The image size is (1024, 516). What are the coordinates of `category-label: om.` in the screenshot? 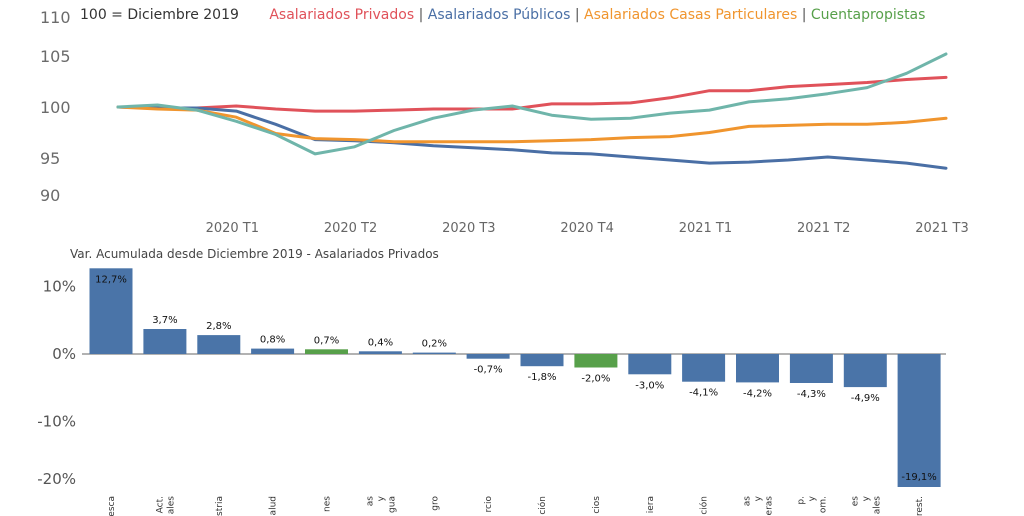 It's located at (823, 504).